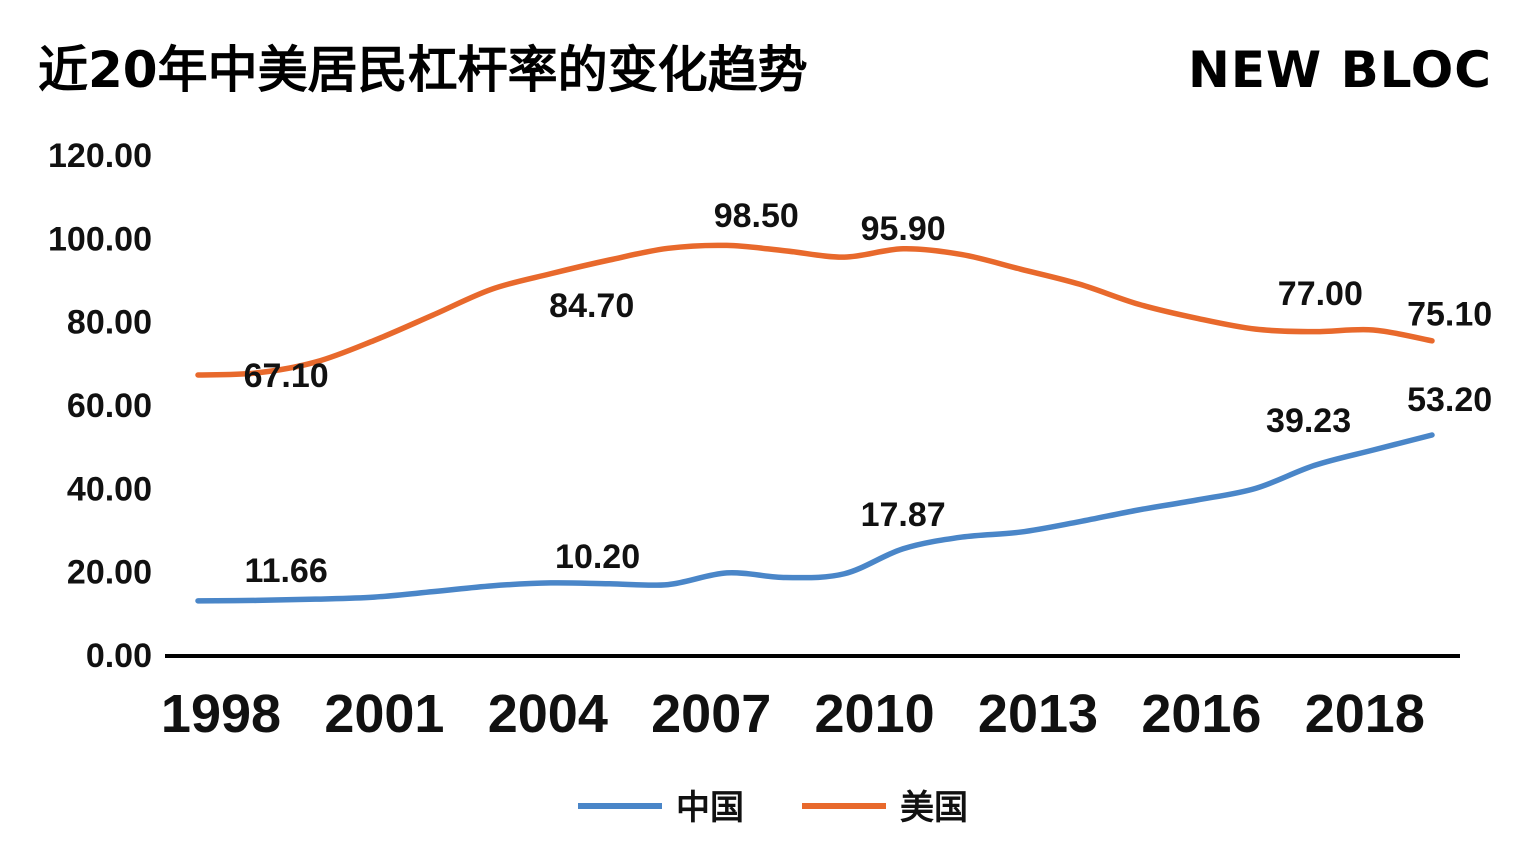 This screenshot has width=1538, height=860. I want to click on y-tick-label: 100.00, so click(100, 239).